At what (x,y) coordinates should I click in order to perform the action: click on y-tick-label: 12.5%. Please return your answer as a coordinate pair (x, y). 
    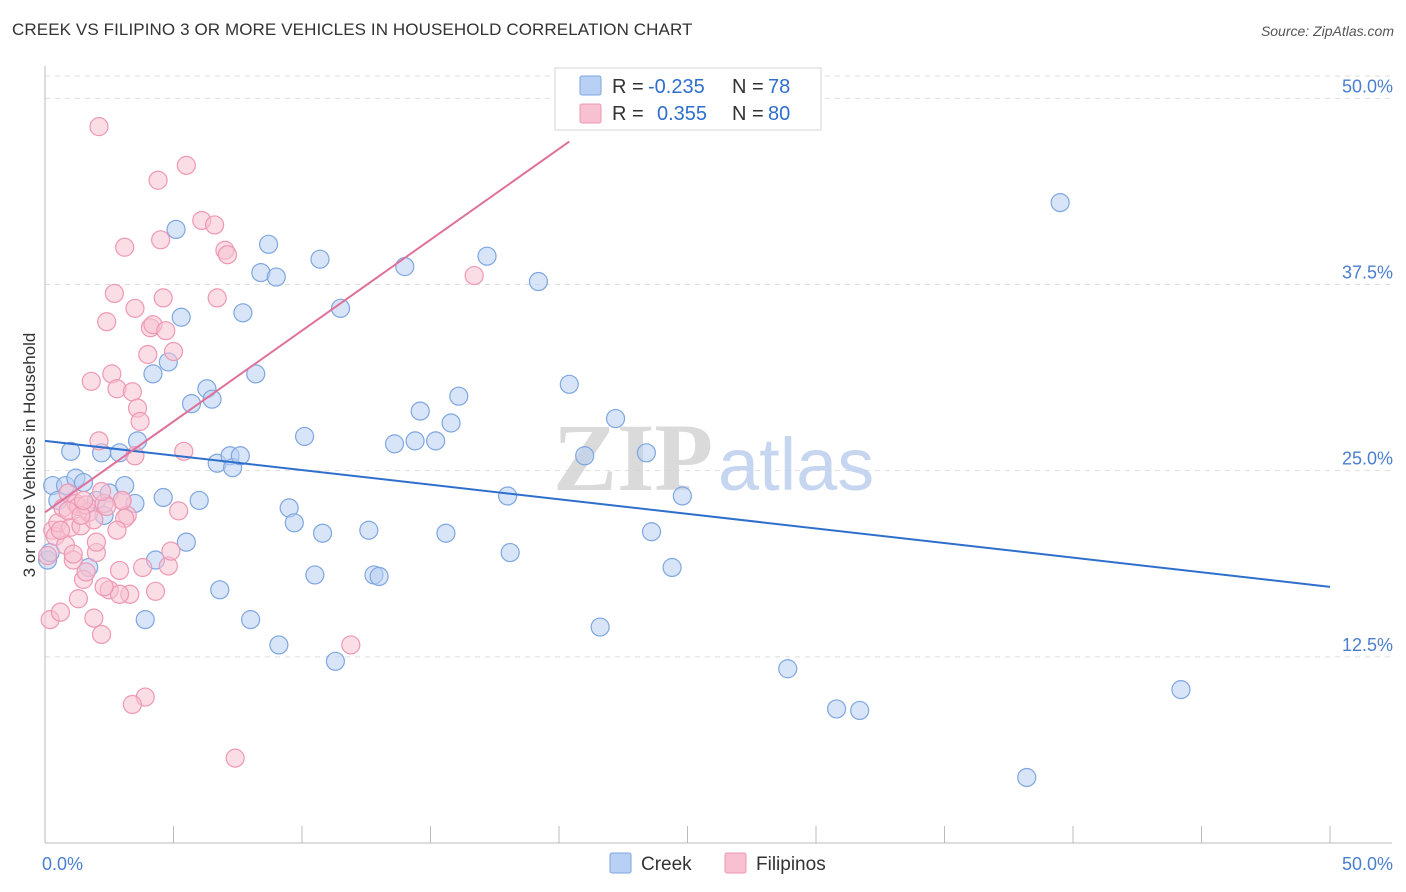
    Looking at the image, I should click on (1367, 645).